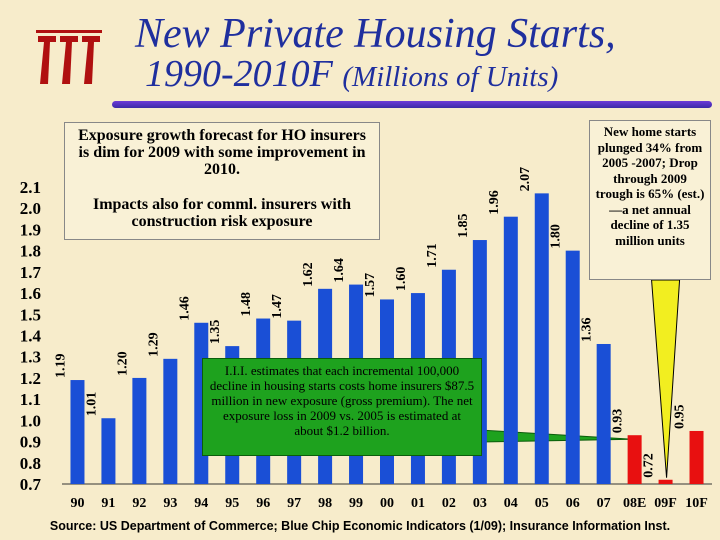  I want to click on x-tick-label: 07, so click(604, 503).